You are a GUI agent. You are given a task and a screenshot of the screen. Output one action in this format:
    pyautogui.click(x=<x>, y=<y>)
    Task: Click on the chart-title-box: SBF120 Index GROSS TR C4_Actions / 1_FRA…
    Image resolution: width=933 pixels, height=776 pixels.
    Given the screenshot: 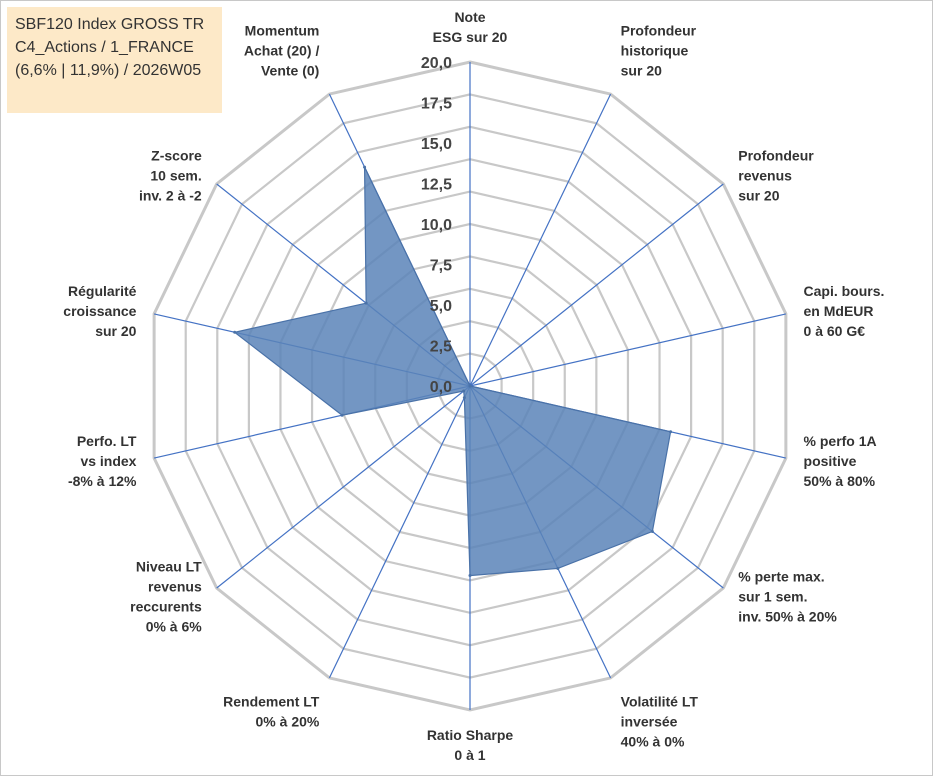 What is the action you would take?
    pyautogui.click(x=114, y=60)
    